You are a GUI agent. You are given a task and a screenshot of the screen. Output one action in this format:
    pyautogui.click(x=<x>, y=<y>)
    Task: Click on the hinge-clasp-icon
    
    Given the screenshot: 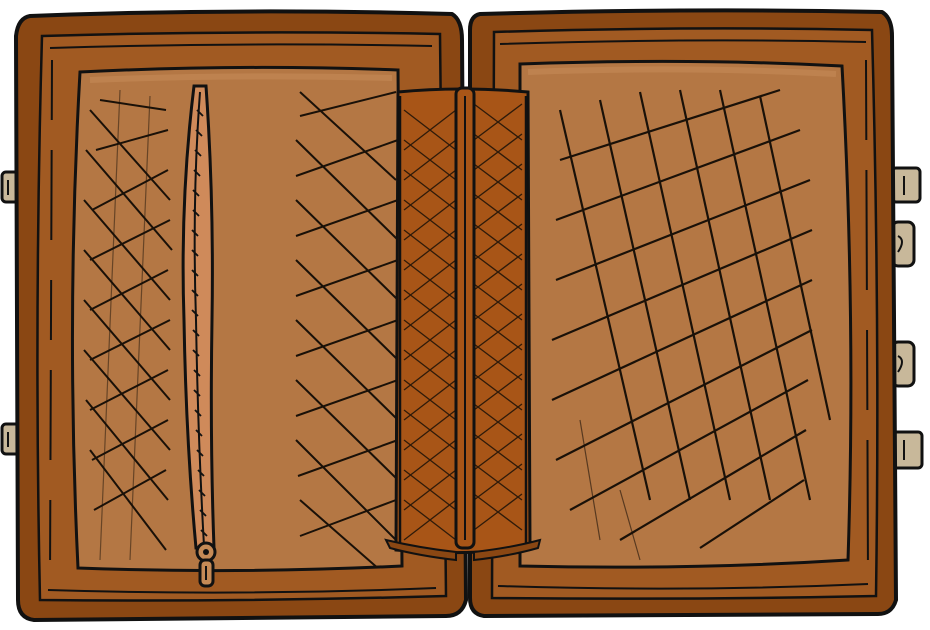 What is the action you would take?
    pyautogui.click(x=906, y=185)
    